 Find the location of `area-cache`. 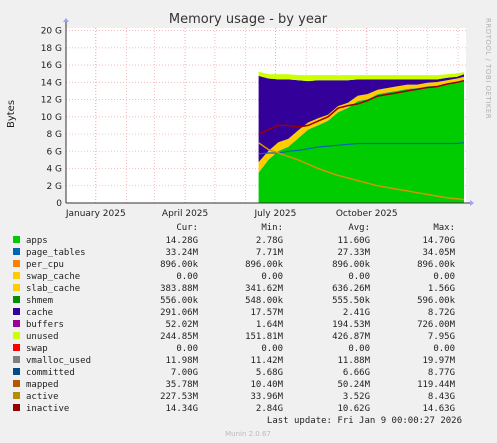

area-cache is located at coordinates (361, 118).